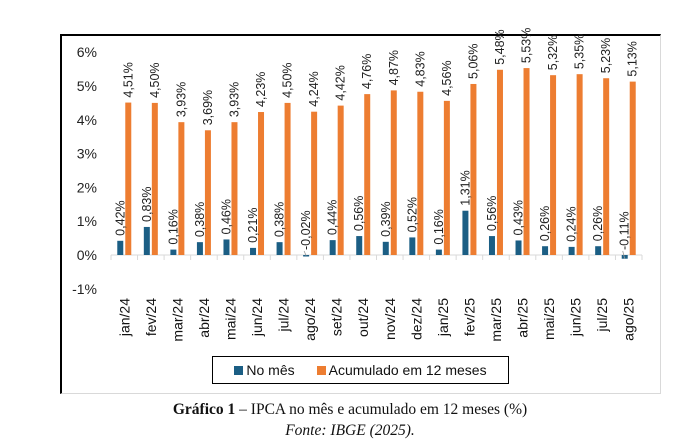 This screenshot has width=700, height=447. I want to click on data-label-no-mes: 0,52%, so click(412, 214).